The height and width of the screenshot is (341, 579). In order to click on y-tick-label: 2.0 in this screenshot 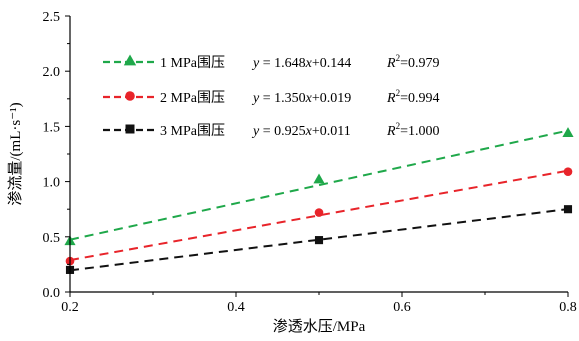, I will do `click(52, 72)`.